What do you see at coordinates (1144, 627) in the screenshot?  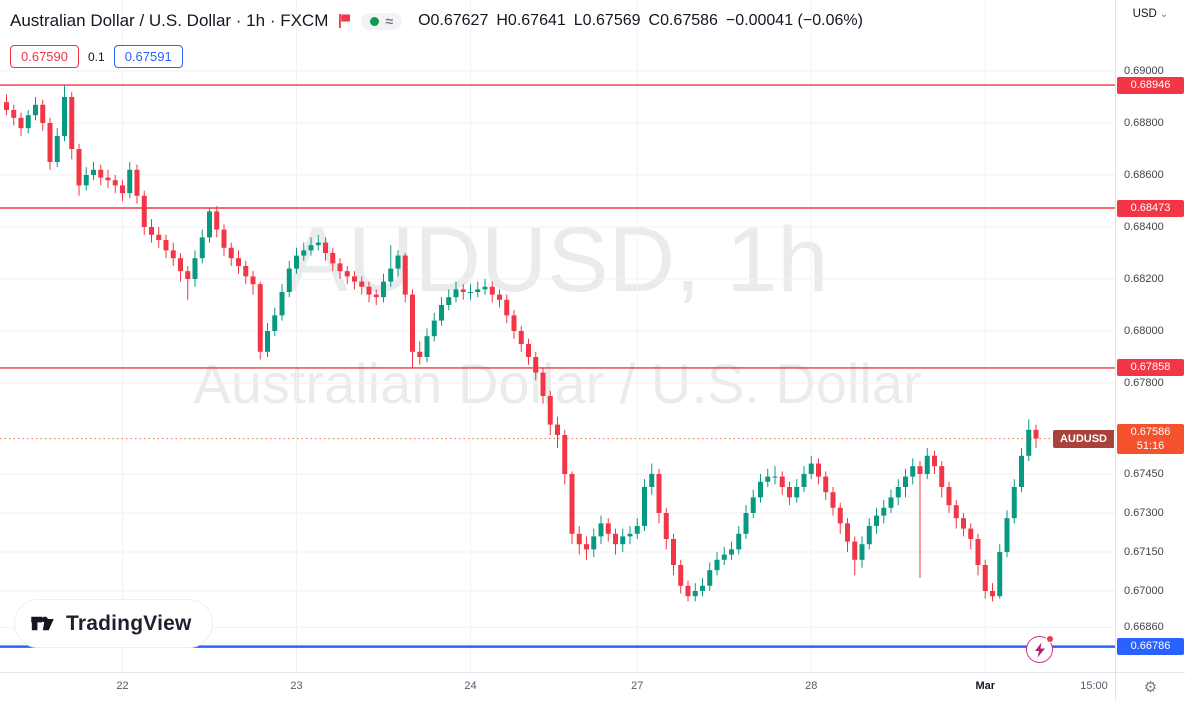 I see `price-tick-label: 0.66860` at bounding box center [1144, 627].